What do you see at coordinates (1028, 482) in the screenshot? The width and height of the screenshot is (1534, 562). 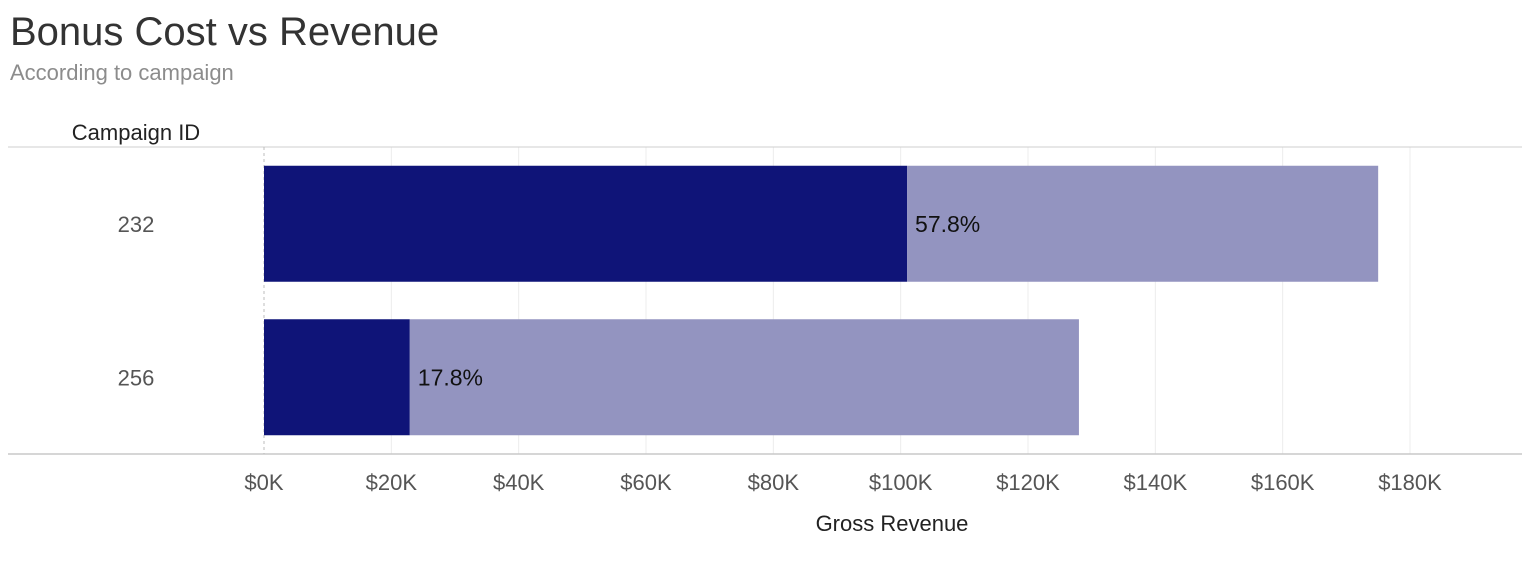 I see `x-tick-label: $120K` at bounding box center [1028, 482].